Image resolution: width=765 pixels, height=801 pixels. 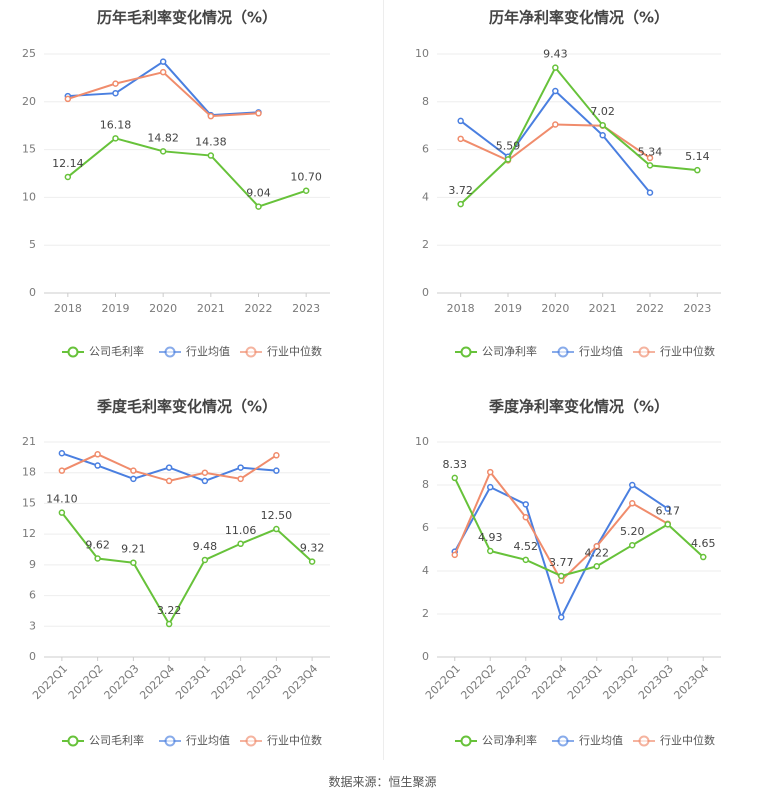 I want to click on x-tick-label: 2020, so click(x=555, y=308).